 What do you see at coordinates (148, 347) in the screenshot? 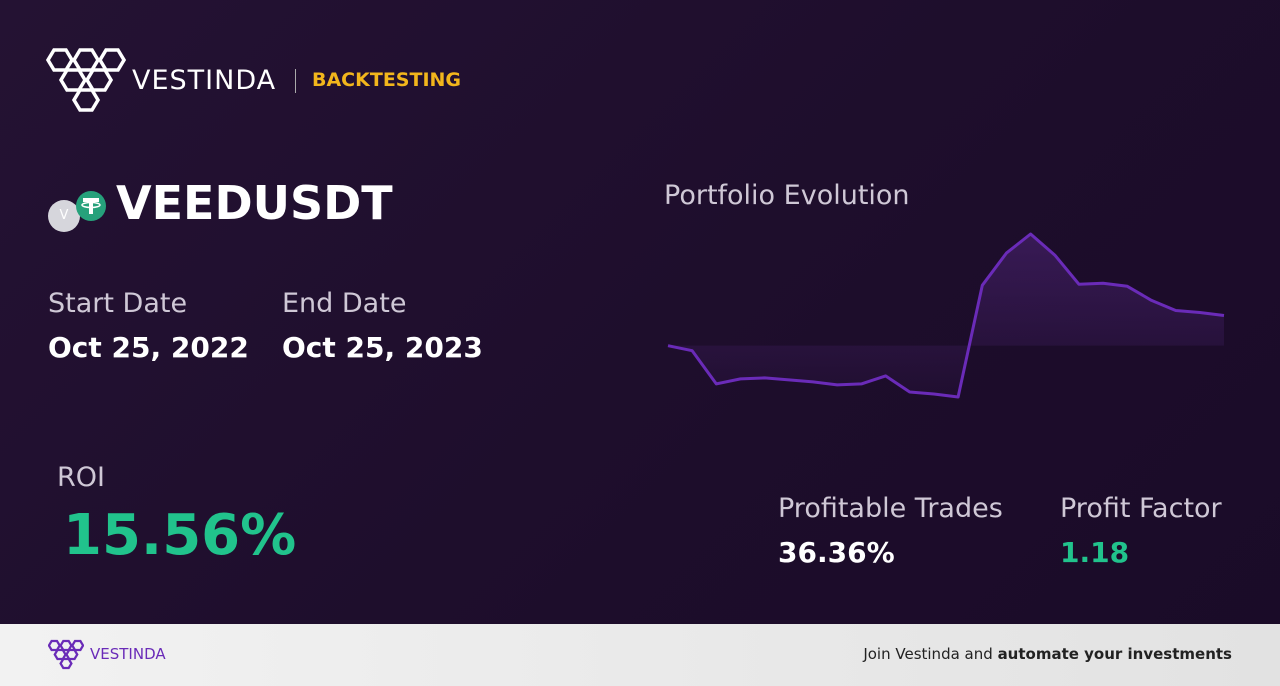
I see `start-value: Oct 25, 2022` at bounding box center [148, 347].